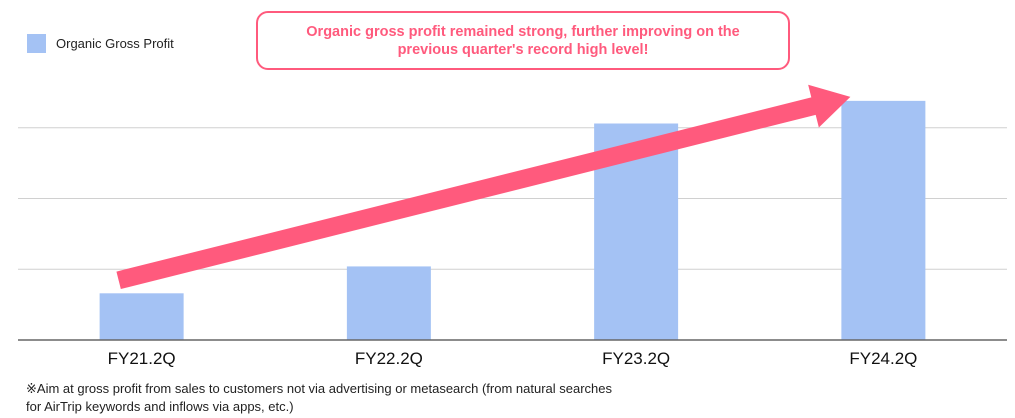 Image resolution: width=1015 pixels, height=418 pixels. What do you see at coordinates (142, 358) in the screenshot?
I see `x-tick-label: FY21.2Q` at bounding box center [142, 358].